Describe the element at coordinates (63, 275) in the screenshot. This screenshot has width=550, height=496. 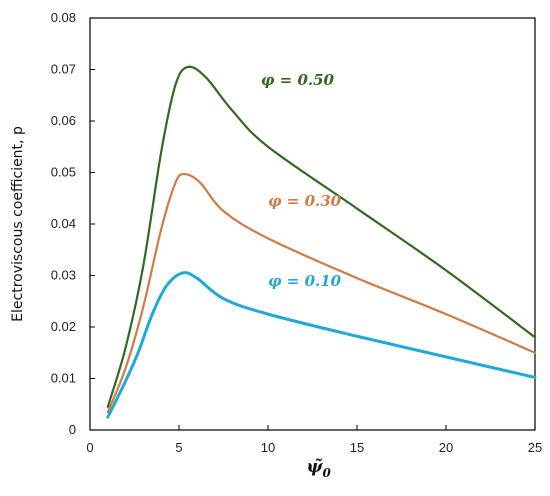
I see `y-tick-label: 0.03` at that location.